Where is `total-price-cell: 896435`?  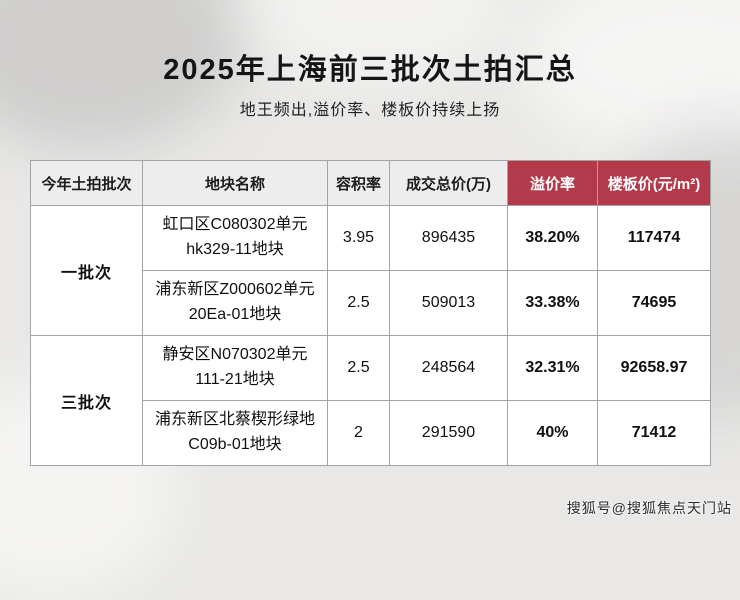 total-price-cell: 896435 is located at coordinates (448, 238).